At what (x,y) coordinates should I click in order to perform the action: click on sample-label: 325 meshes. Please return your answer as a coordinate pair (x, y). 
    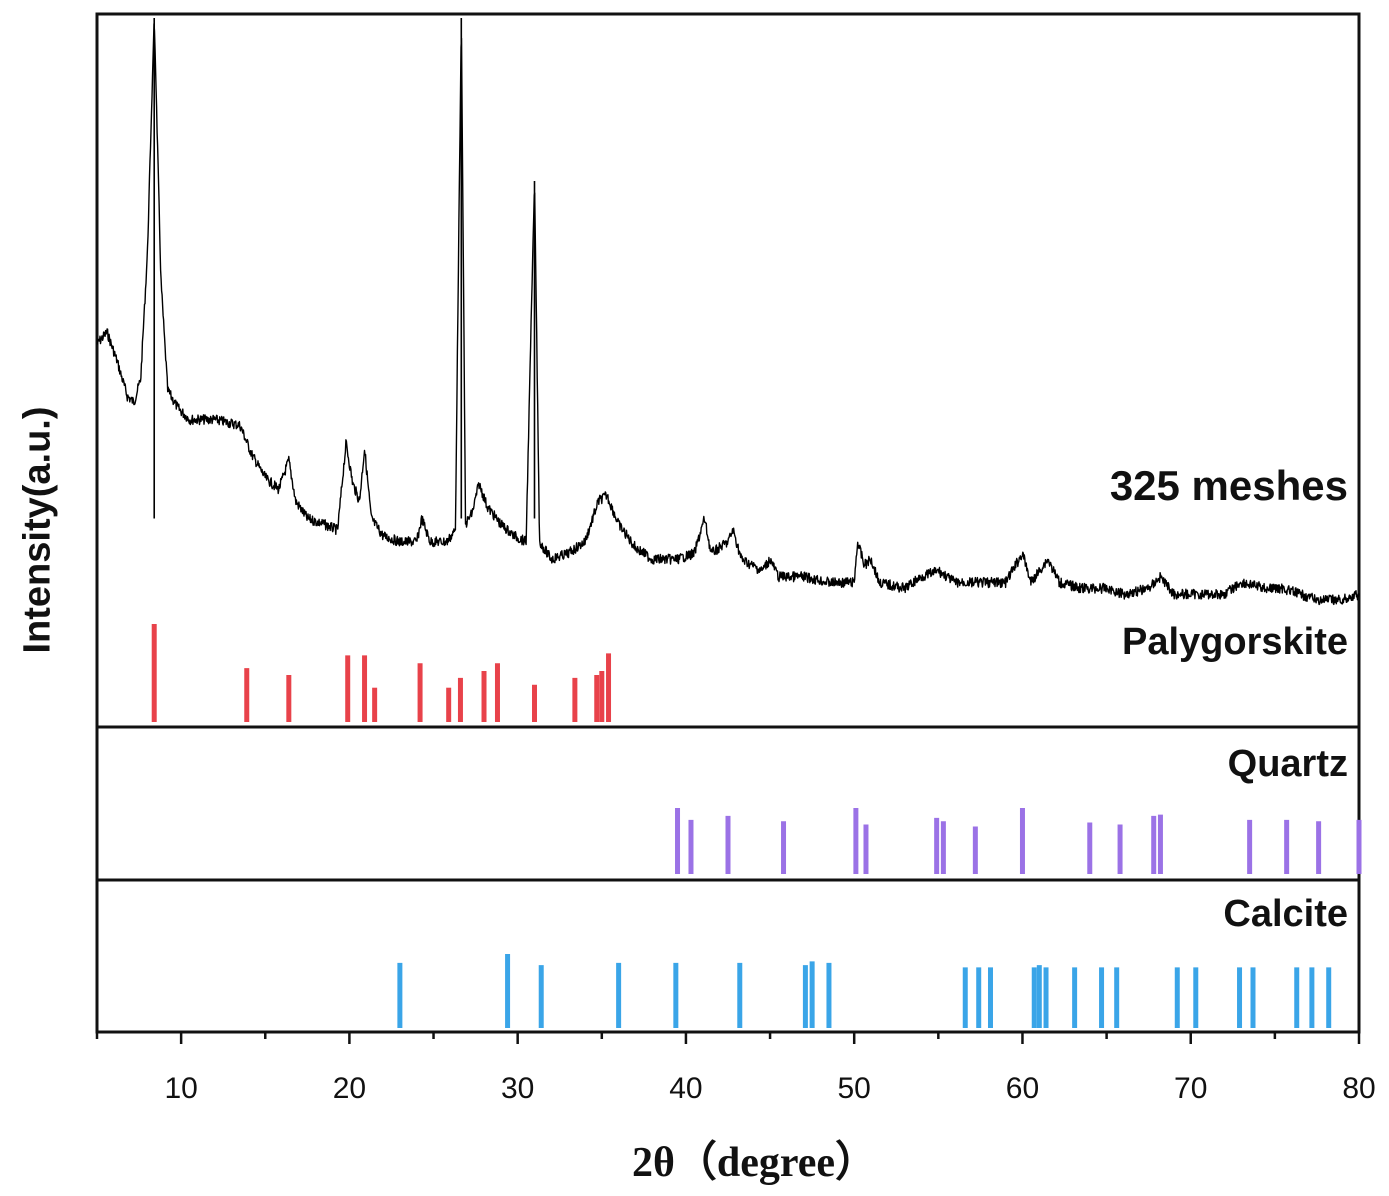
    Looking at the image, I should click on (1229, 485).